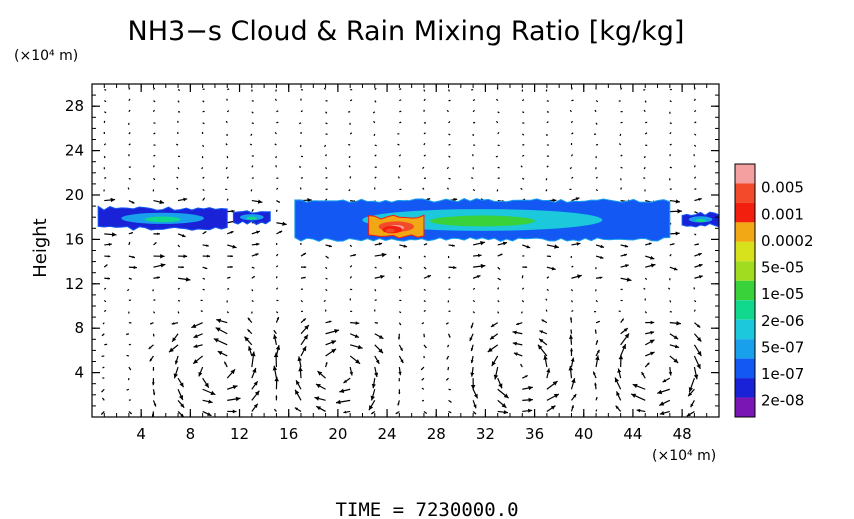 The height and width of the screenshot is (519, 854). I want to click on cloud-region, so click(251, 218).